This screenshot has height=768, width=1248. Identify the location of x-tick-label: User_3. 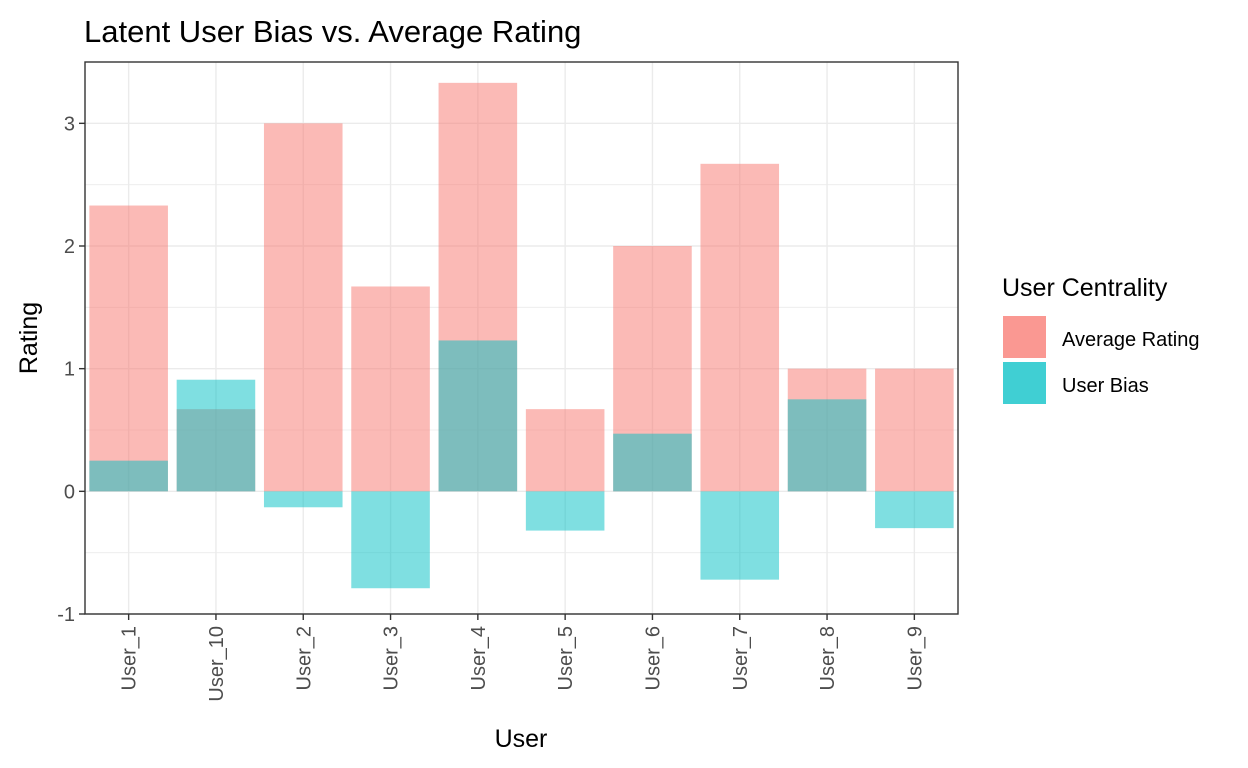
(392, 658).